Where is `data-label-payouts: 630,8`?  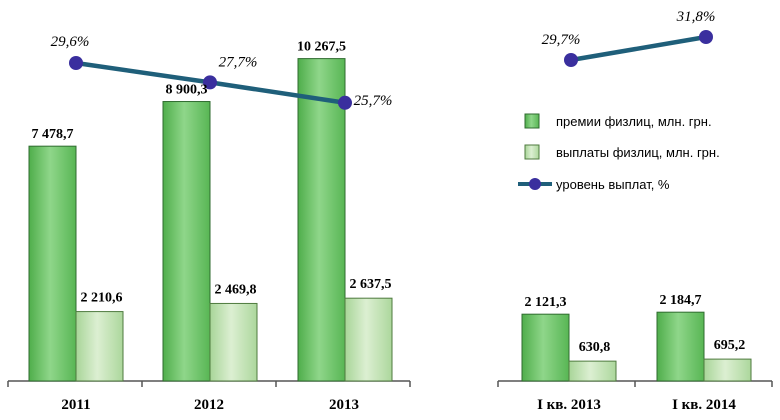 data-label-payouts: 630,8 is located at coordinates (595, 347).